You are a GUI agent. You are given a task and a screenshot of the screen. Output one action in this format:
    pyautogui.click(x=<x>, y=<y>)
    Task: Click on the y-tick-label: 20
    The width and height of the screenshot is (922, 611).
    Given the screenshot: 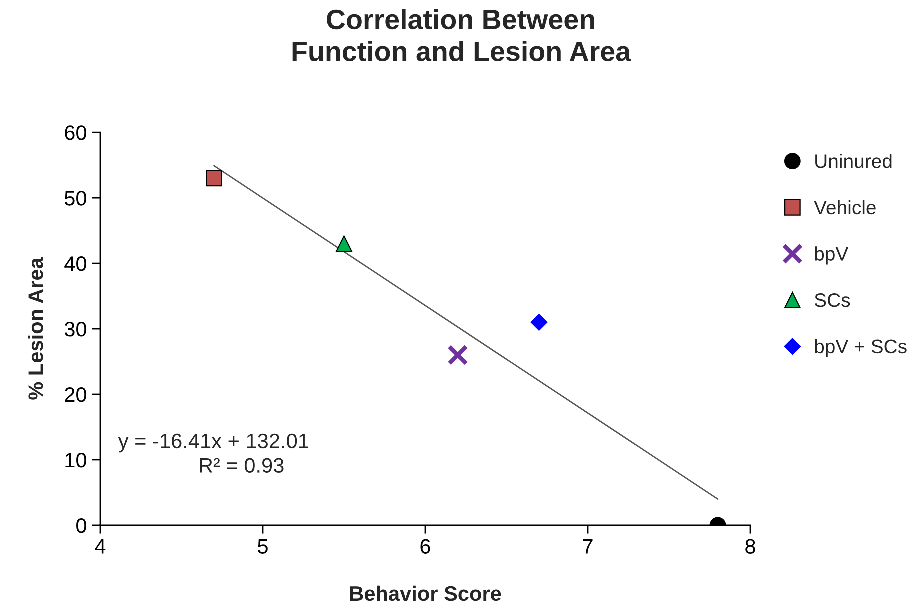 What is the action you would take?
    pyautogui.click(x=75, y=395)
    